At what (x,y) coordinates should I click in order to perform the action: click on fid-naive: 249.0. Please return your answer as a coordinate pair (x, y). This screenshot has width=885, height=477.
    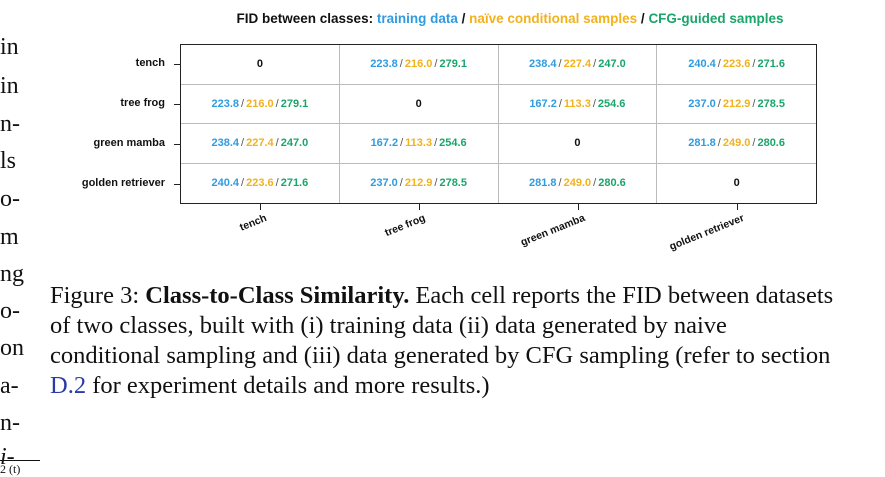
    Looking at the image, I should click on (736, 143).